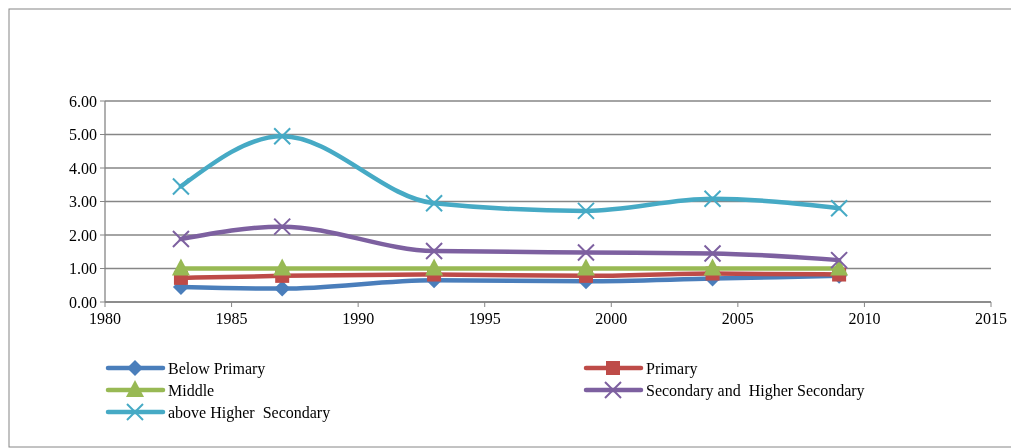  Describe the element at coordinates (83, 269) in the screenshot. I see `y-tick-label: 1.00` at that location.